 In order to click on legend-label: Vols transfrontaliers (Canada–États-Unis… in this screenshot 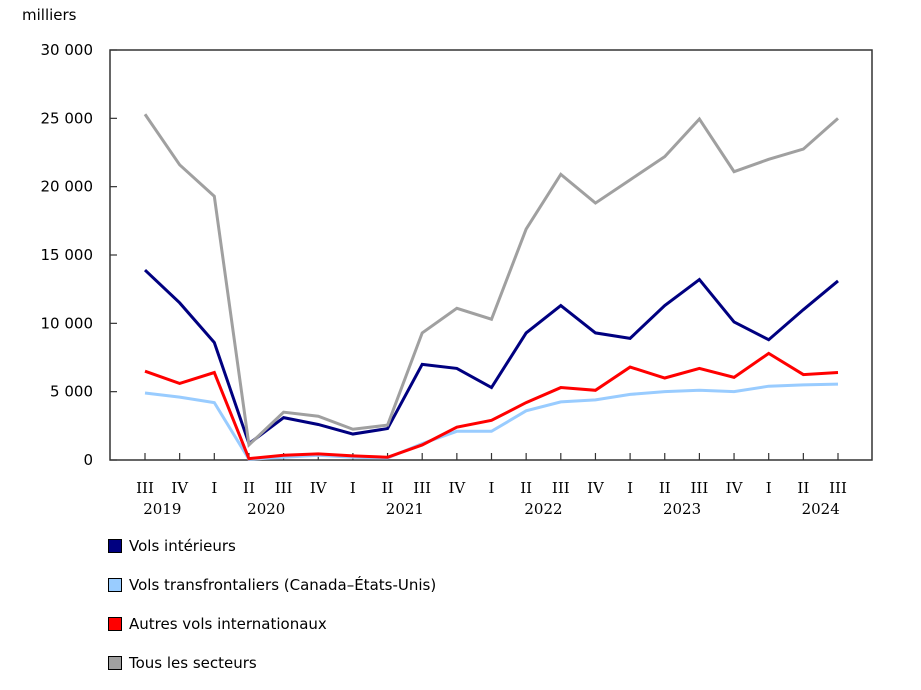, I will do `click(283, 585)`.